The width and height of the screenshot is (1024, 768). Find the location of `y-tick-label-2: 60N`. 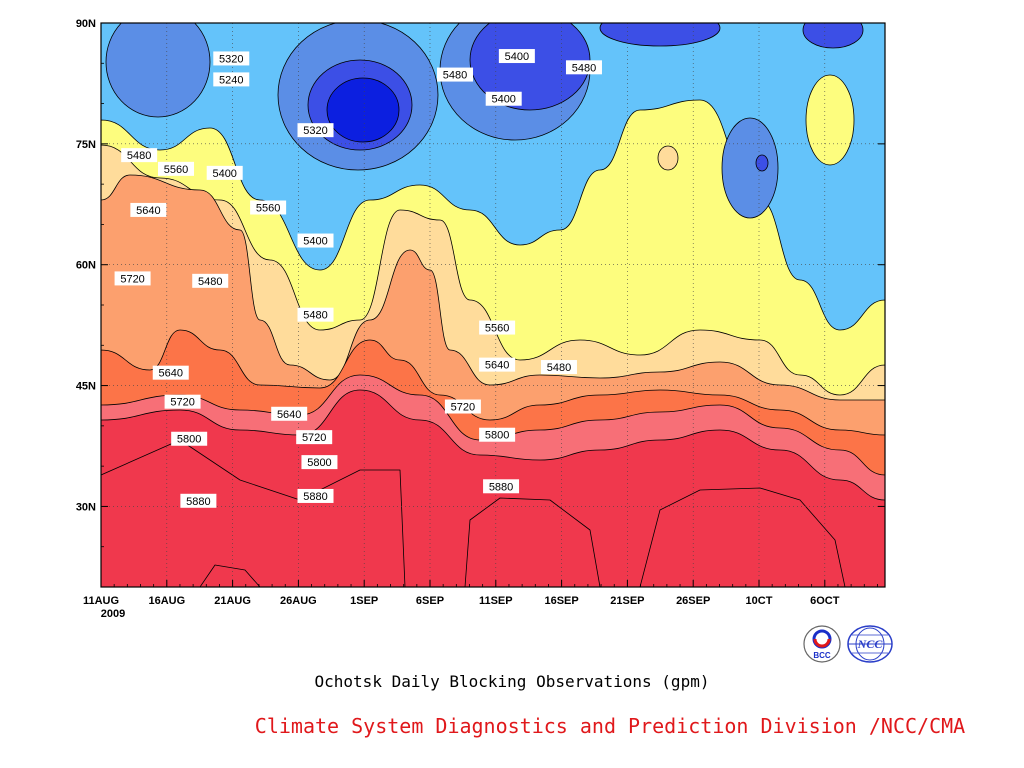

y-tick-label-2: 60N is located at coordinates (86, 266).